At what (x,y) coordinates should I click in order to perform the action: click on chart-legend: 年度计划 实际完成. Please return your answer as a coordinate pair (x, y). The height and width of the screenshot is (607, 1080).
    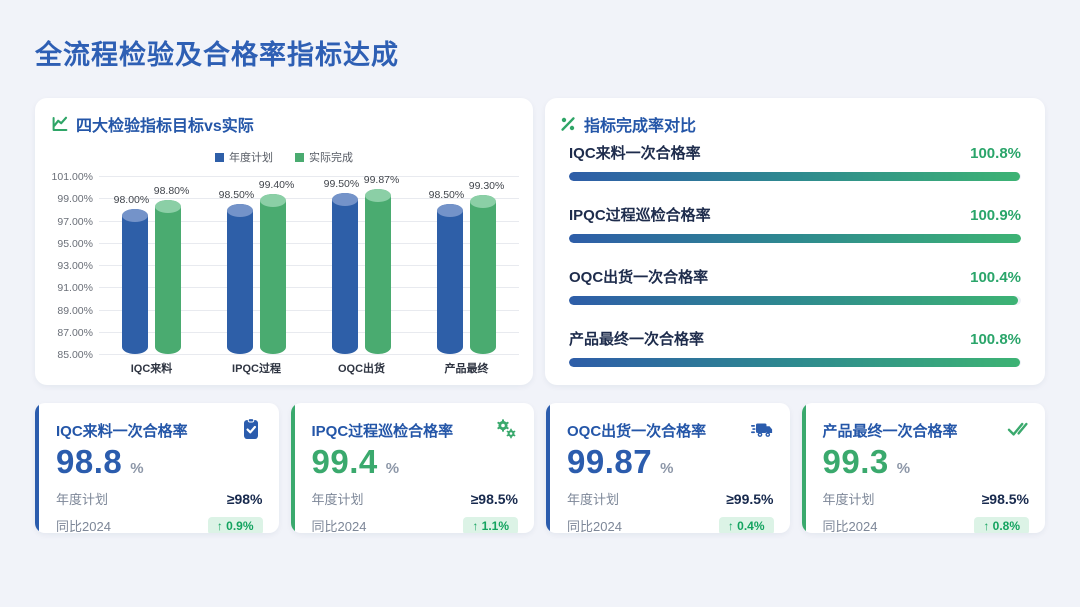
    Looking at the image, I should click on (284, 157).